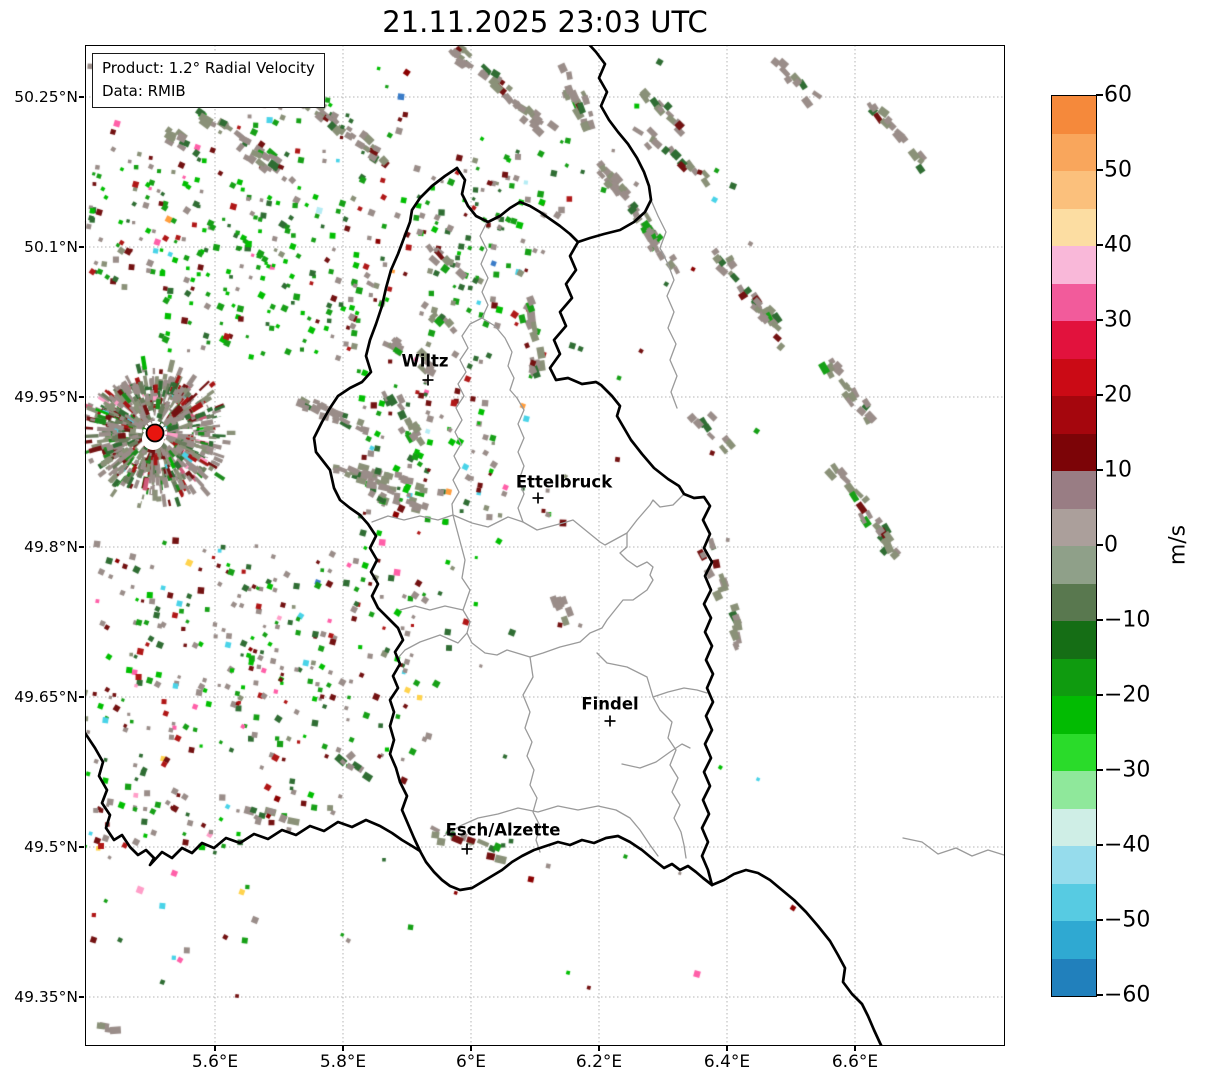 This screenshot has height=1081, width=1207. I want to click on colorbar, so click(1074, 546).